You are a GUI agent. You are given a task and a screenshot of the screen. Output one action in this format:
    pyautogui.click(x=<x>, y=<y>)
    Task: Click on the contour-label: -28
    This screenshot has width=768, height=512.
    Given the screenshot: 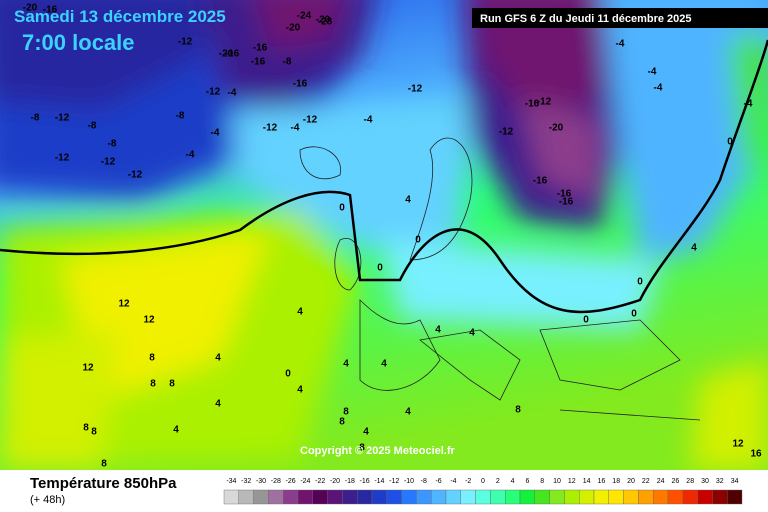 What is the action you would take?
    pyautogui.click(x=325, y=22)
    